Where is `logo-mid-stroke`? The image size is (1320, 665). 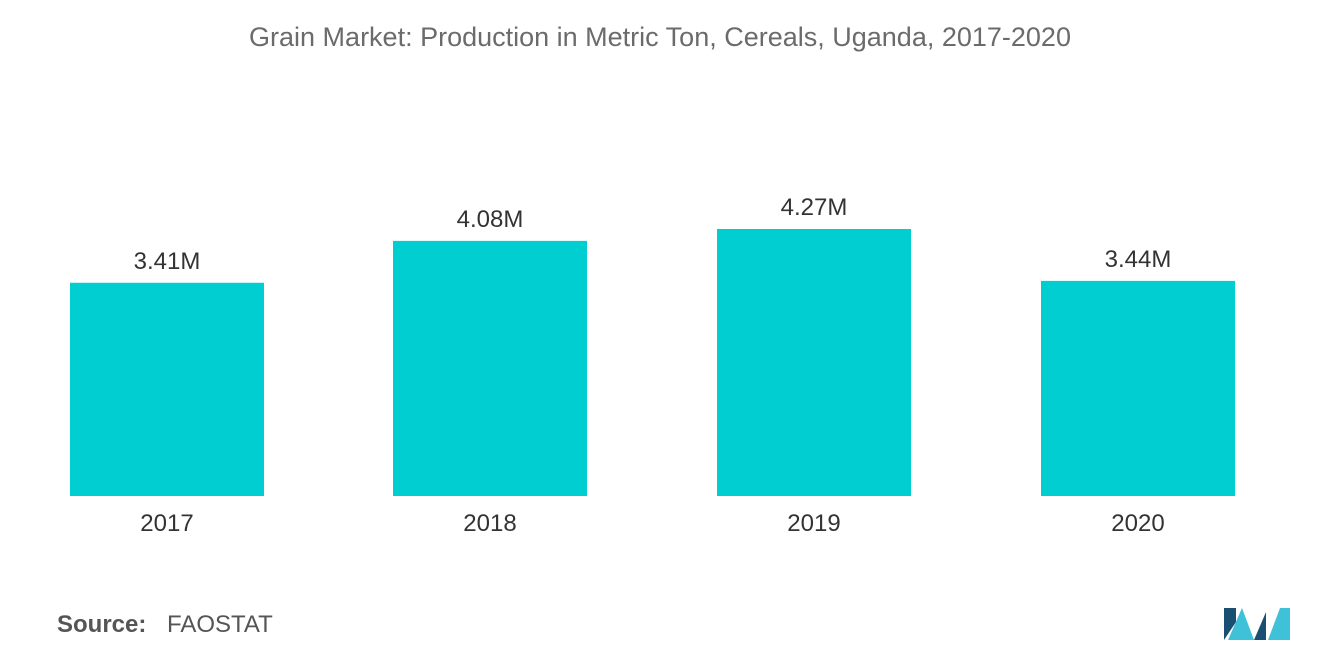
logo-mid-stroke is located at coordinates (1241, 624).